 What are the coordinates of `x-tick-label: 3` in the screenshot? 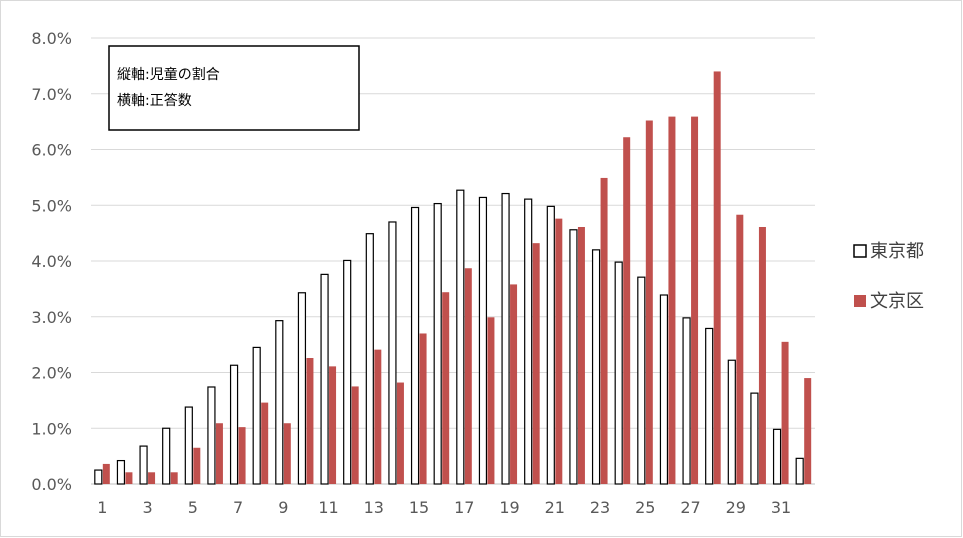 It's located at (147, 507).